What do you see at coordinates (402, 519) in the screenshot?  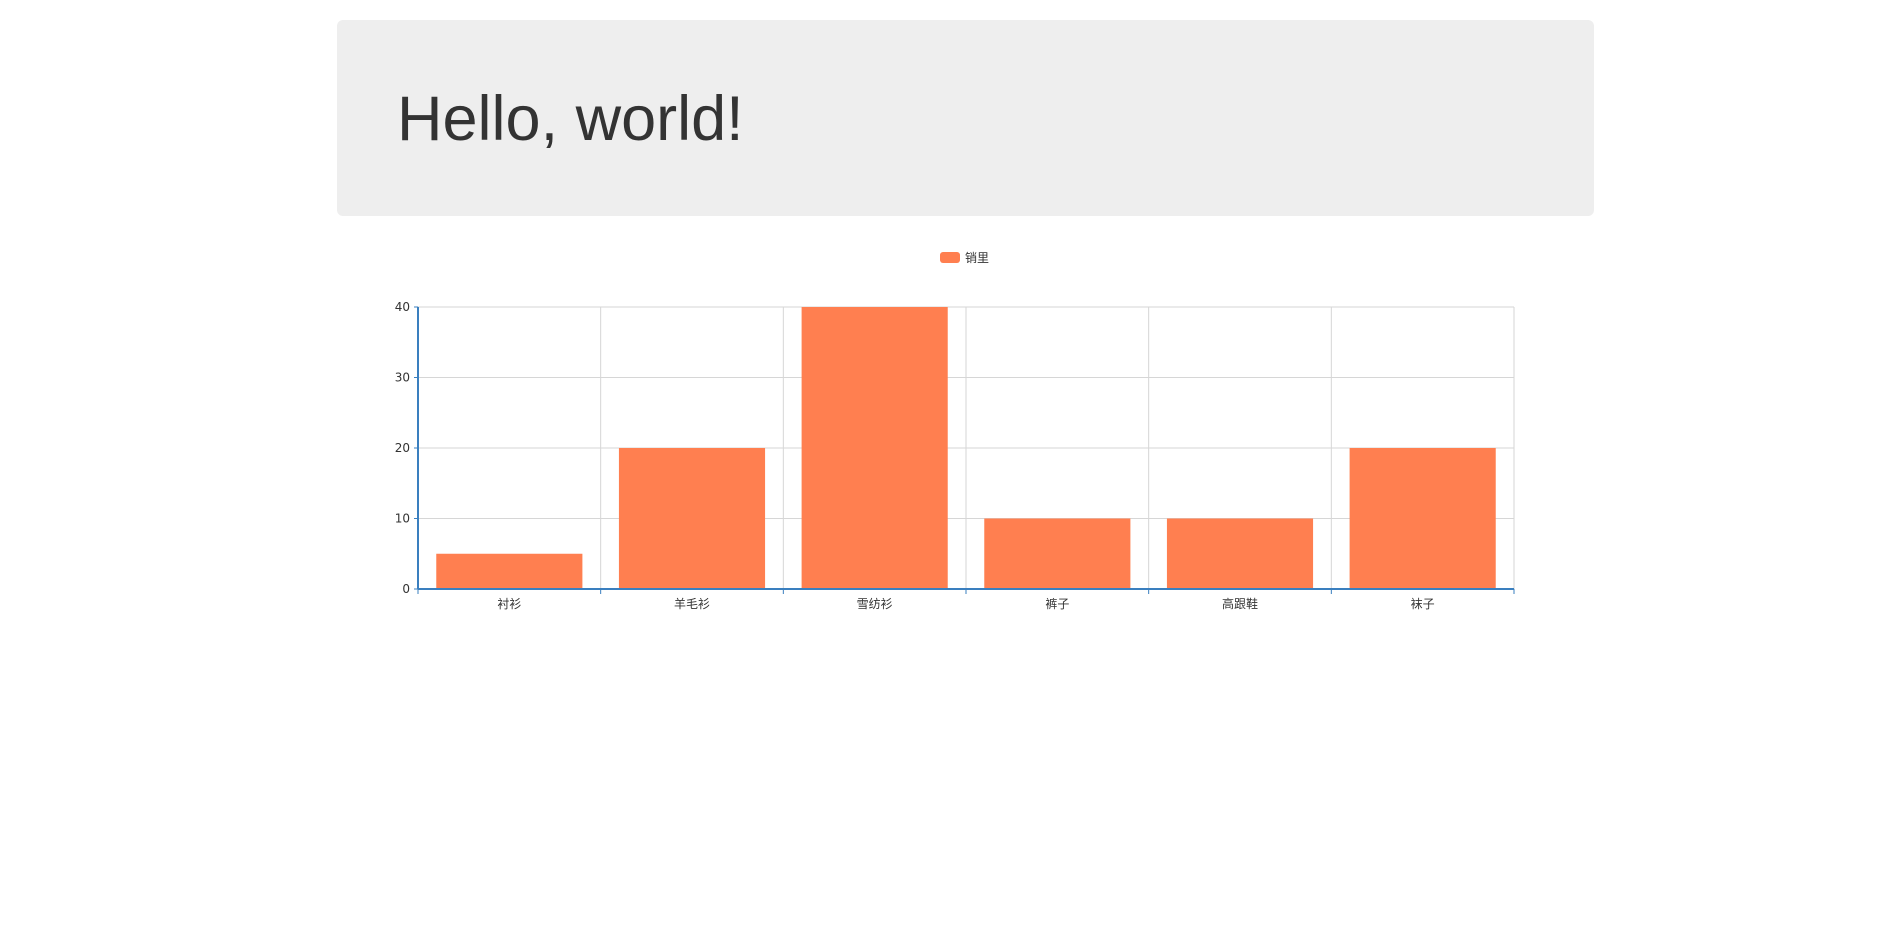 I see `y-tick-label: 10` at bounding box center [402, 519].